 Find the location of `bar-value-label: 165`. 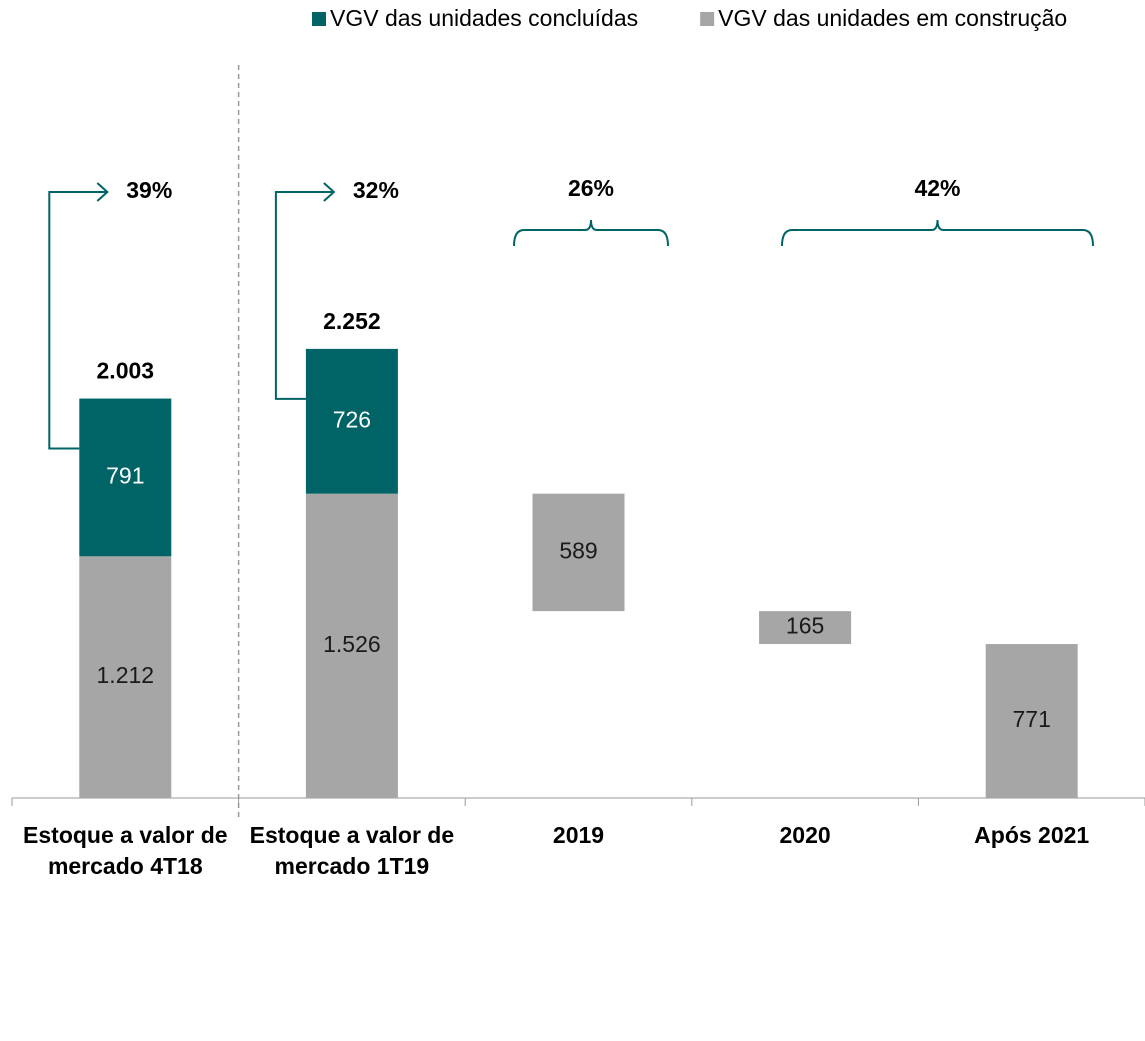

bar-value-label: 165 is located at coordinates (805, 626).